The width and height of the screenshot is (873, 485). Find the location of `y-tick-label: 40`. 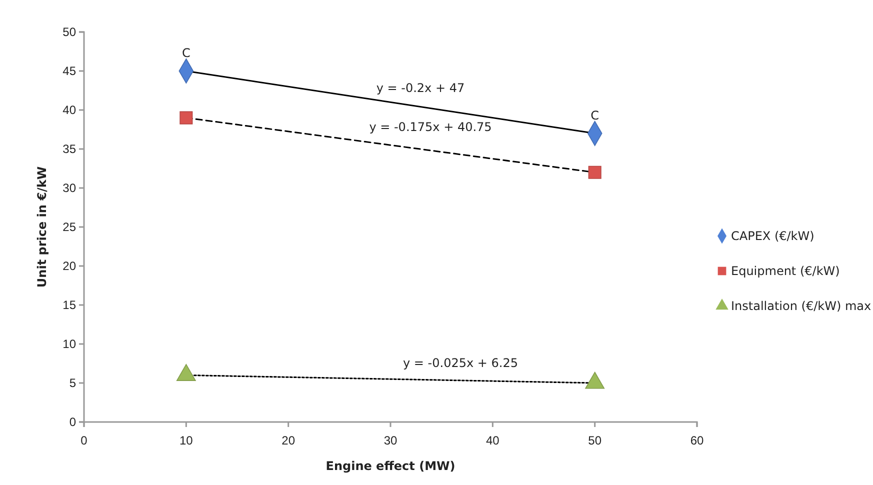

y-tick-label: 40 is located at coordinates (69, 109).